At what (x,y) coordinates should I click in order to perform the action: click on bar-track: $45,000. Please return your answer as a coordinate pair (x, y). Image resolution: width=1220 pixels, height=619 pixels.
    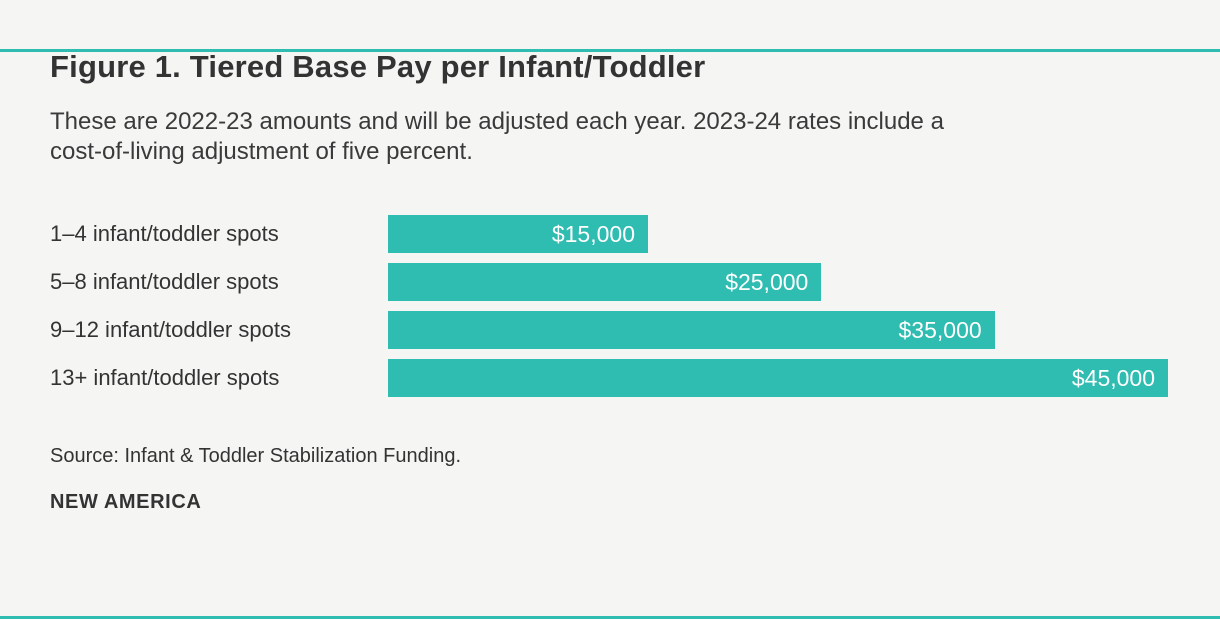
    Looking at the image, I should click on (778, 378).